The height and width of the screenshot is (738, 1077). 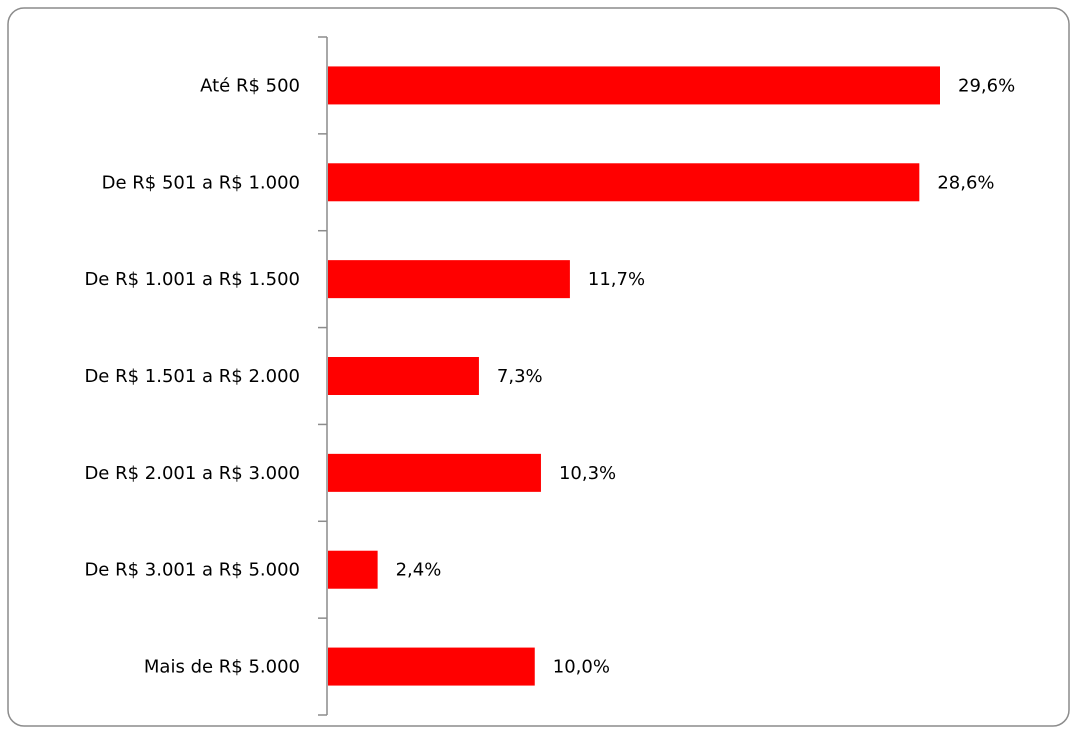 What do you see at coordinates (520, 376) in the screenshot?
I see `value-label: 7,3%` at bounding box center [520, 376].